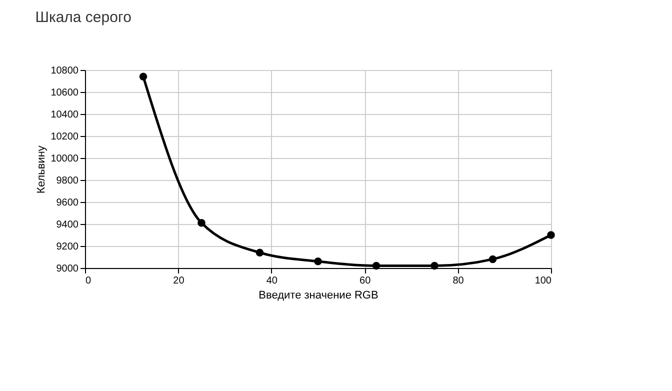  What do you see at coordinates (67, 181) in the screenshot?
I see `y-tick-label: 9800` at bounding box center [67, 181].